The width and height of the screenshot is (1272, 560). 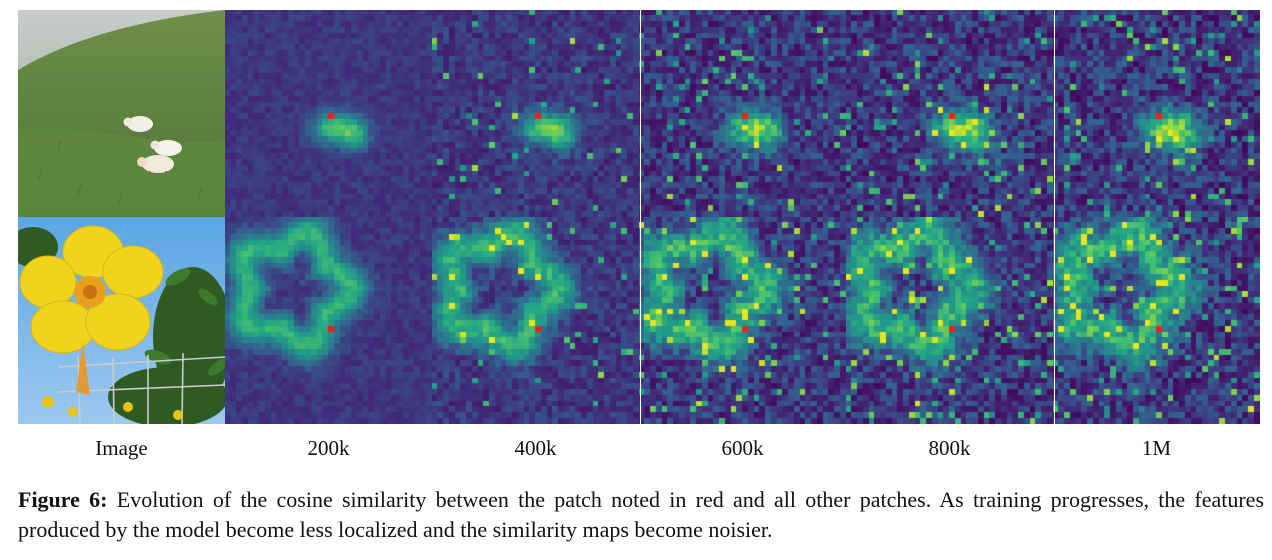 I want to click on column-600k, so click(x=742, y=217).